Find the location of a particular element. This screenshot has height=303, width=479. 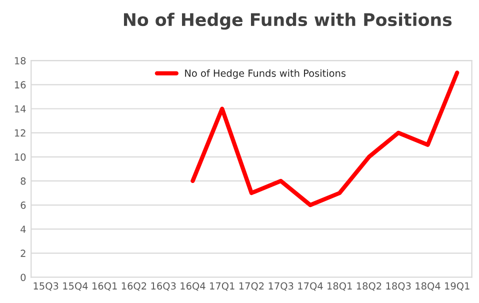

x-tick-label: 16Q2 is located at coordinates (134, 286).